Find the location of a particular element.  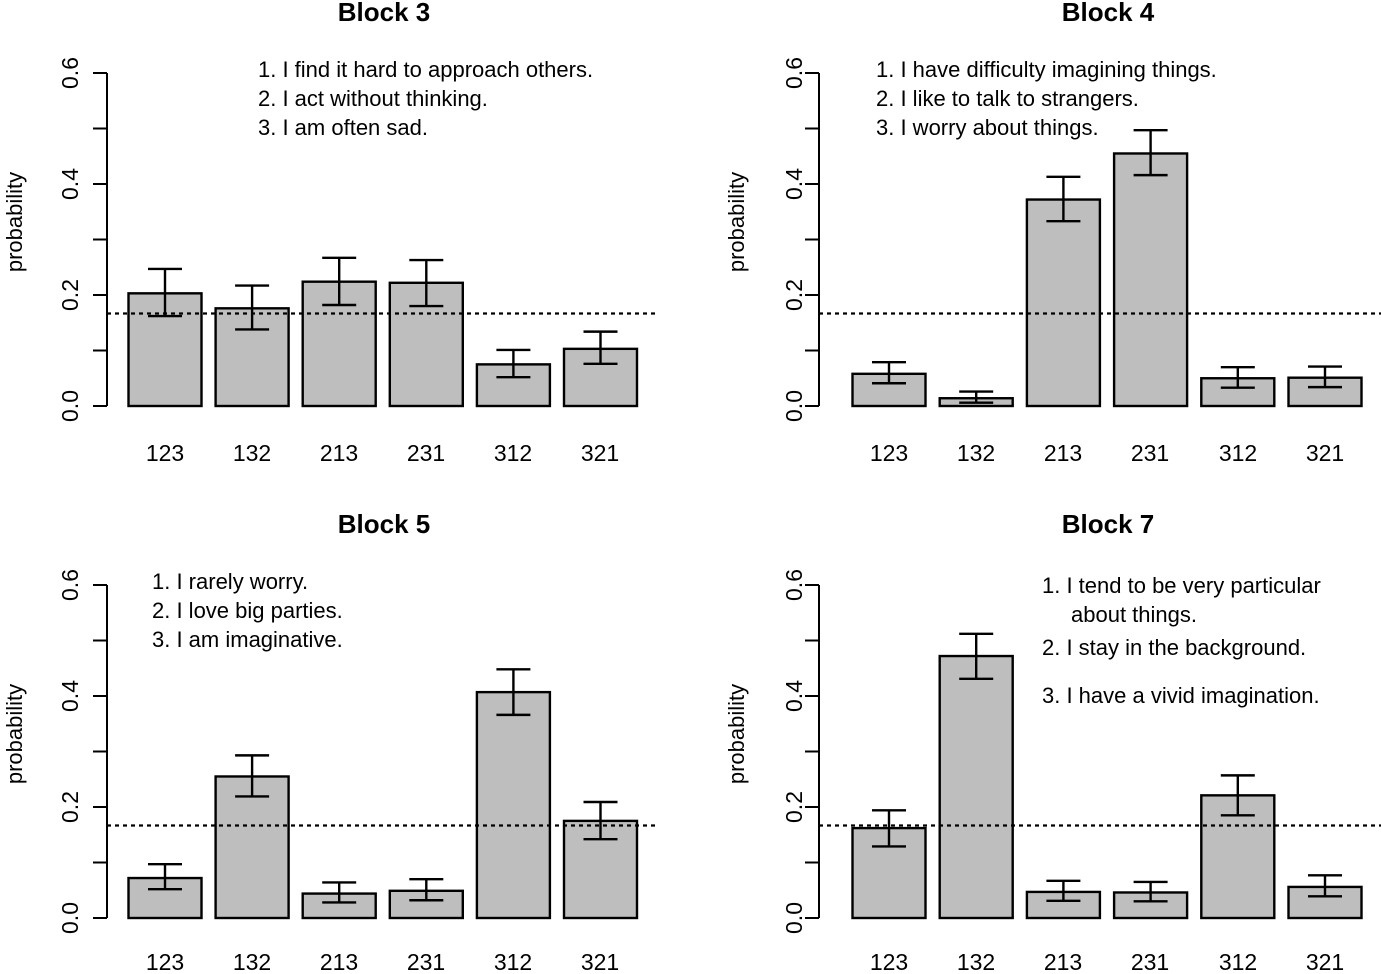

annotation-line: 3. I have a vivid imagination. is located at coordinates (1181, 695).